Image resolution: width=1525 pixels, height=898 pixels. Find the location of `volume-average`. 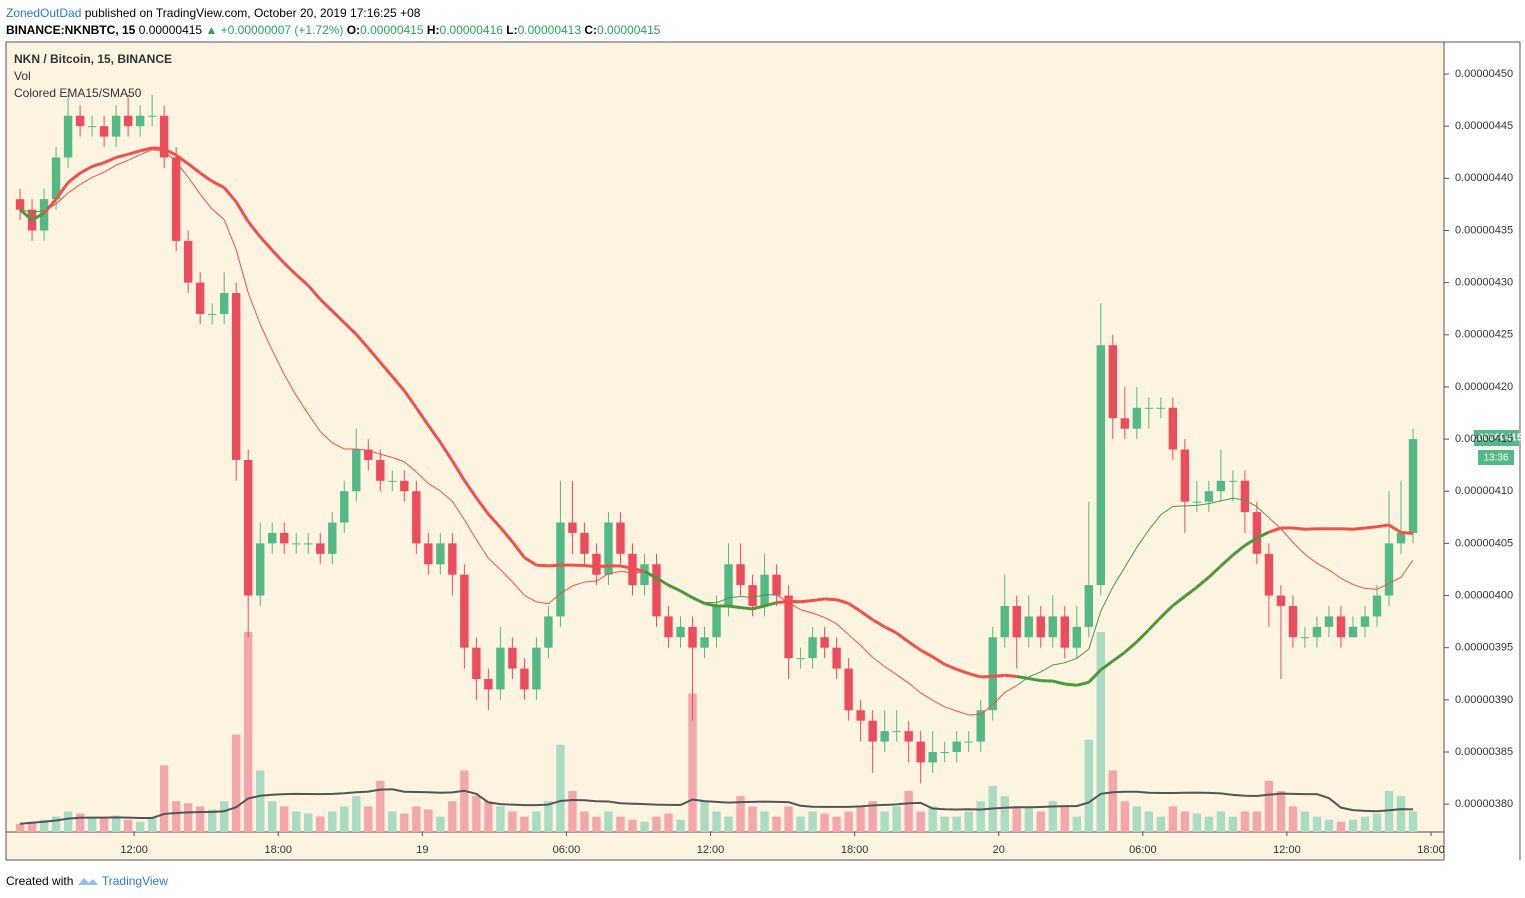

volume-average is located at coordinates (716, 806).